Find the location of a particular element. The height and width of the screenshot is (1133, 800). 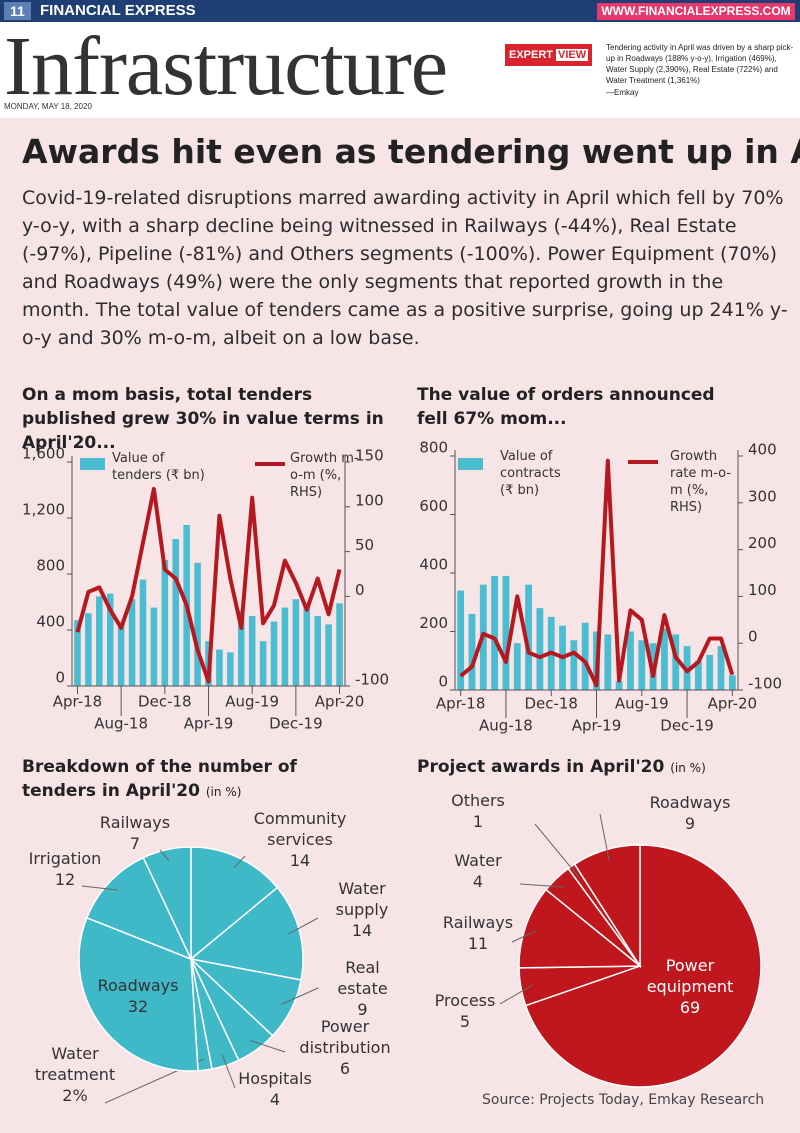

x-tick-label: Dec-19 is located at coordinates (687, 726).